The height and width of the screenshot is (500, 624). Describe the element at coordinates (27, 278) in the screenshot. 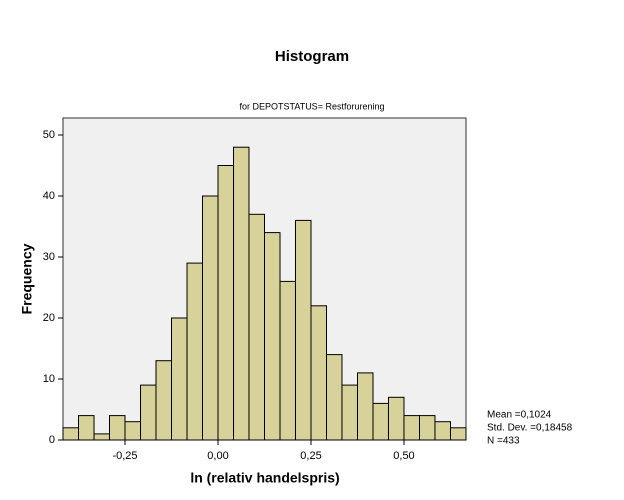

I see `y-axis-label: Frequency` at that location.